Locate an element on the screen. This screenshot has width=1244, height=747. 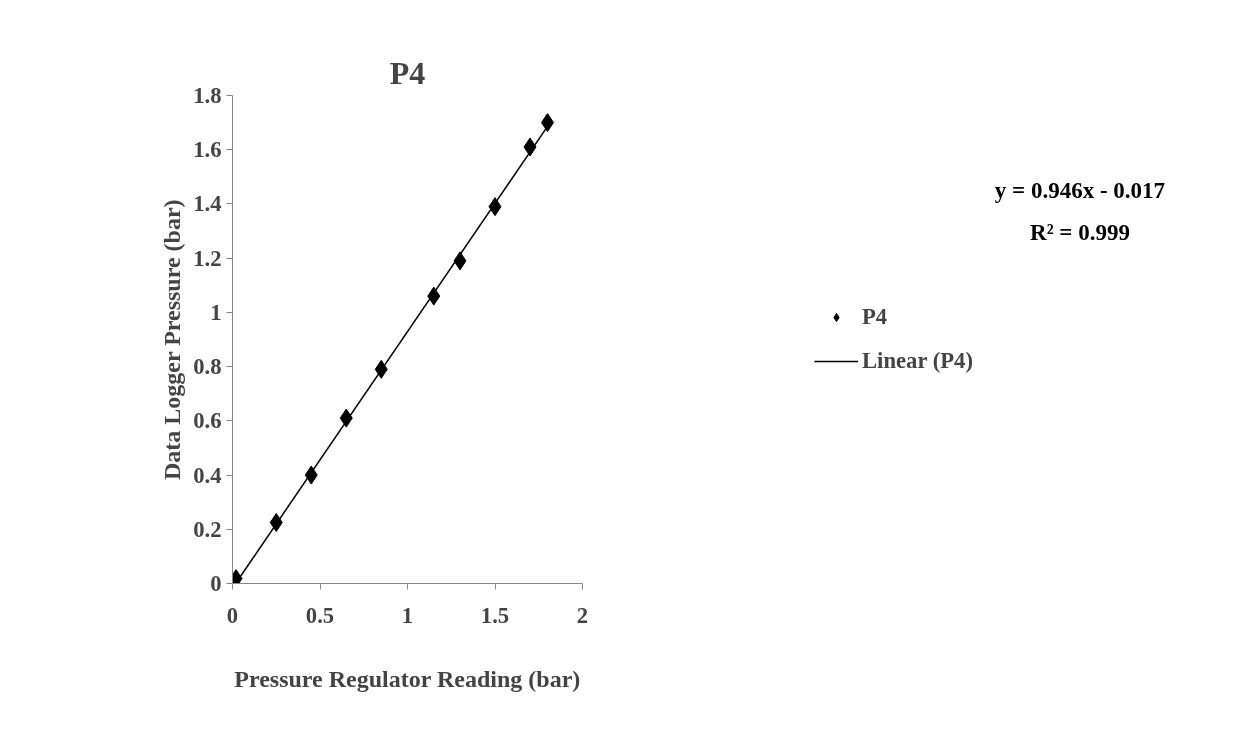
x-tick-label: 1 is located at coordinates (407, 615).